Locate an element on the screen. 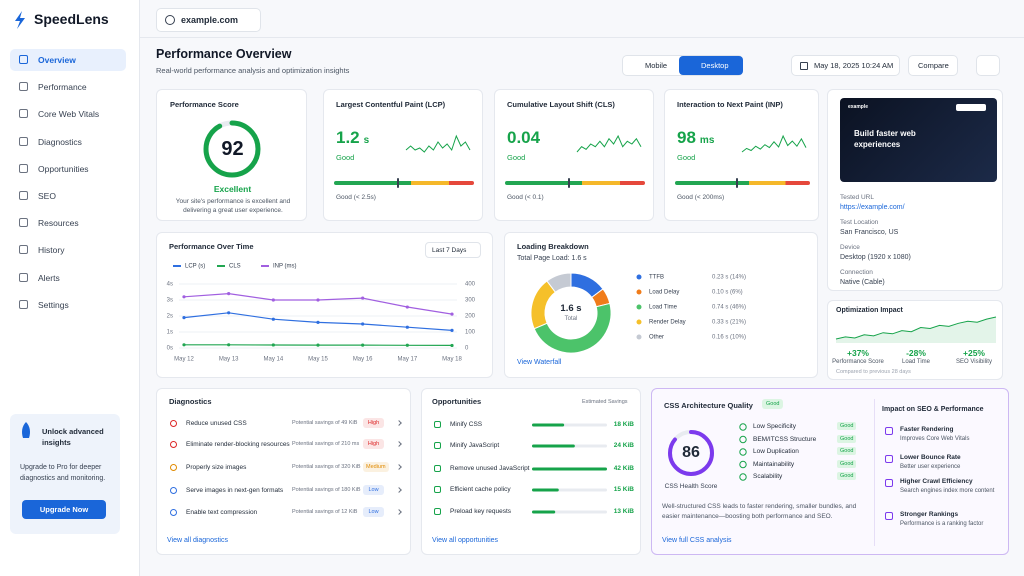 This screenshot has width=1024, height=576. card-title: Cumulative Layout Shift (CLS) is located at coordinates (561, 104).